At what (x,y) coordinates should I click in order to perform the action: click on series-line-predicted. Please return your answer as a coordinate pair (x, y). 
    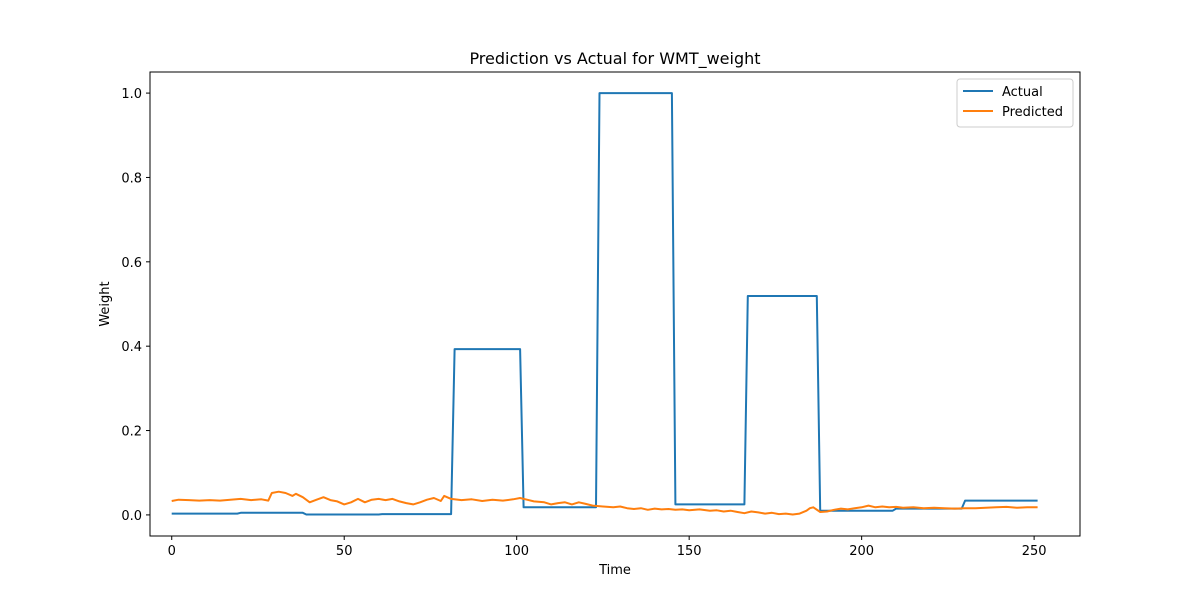
    Looking at the image, I should click on (604, 503).